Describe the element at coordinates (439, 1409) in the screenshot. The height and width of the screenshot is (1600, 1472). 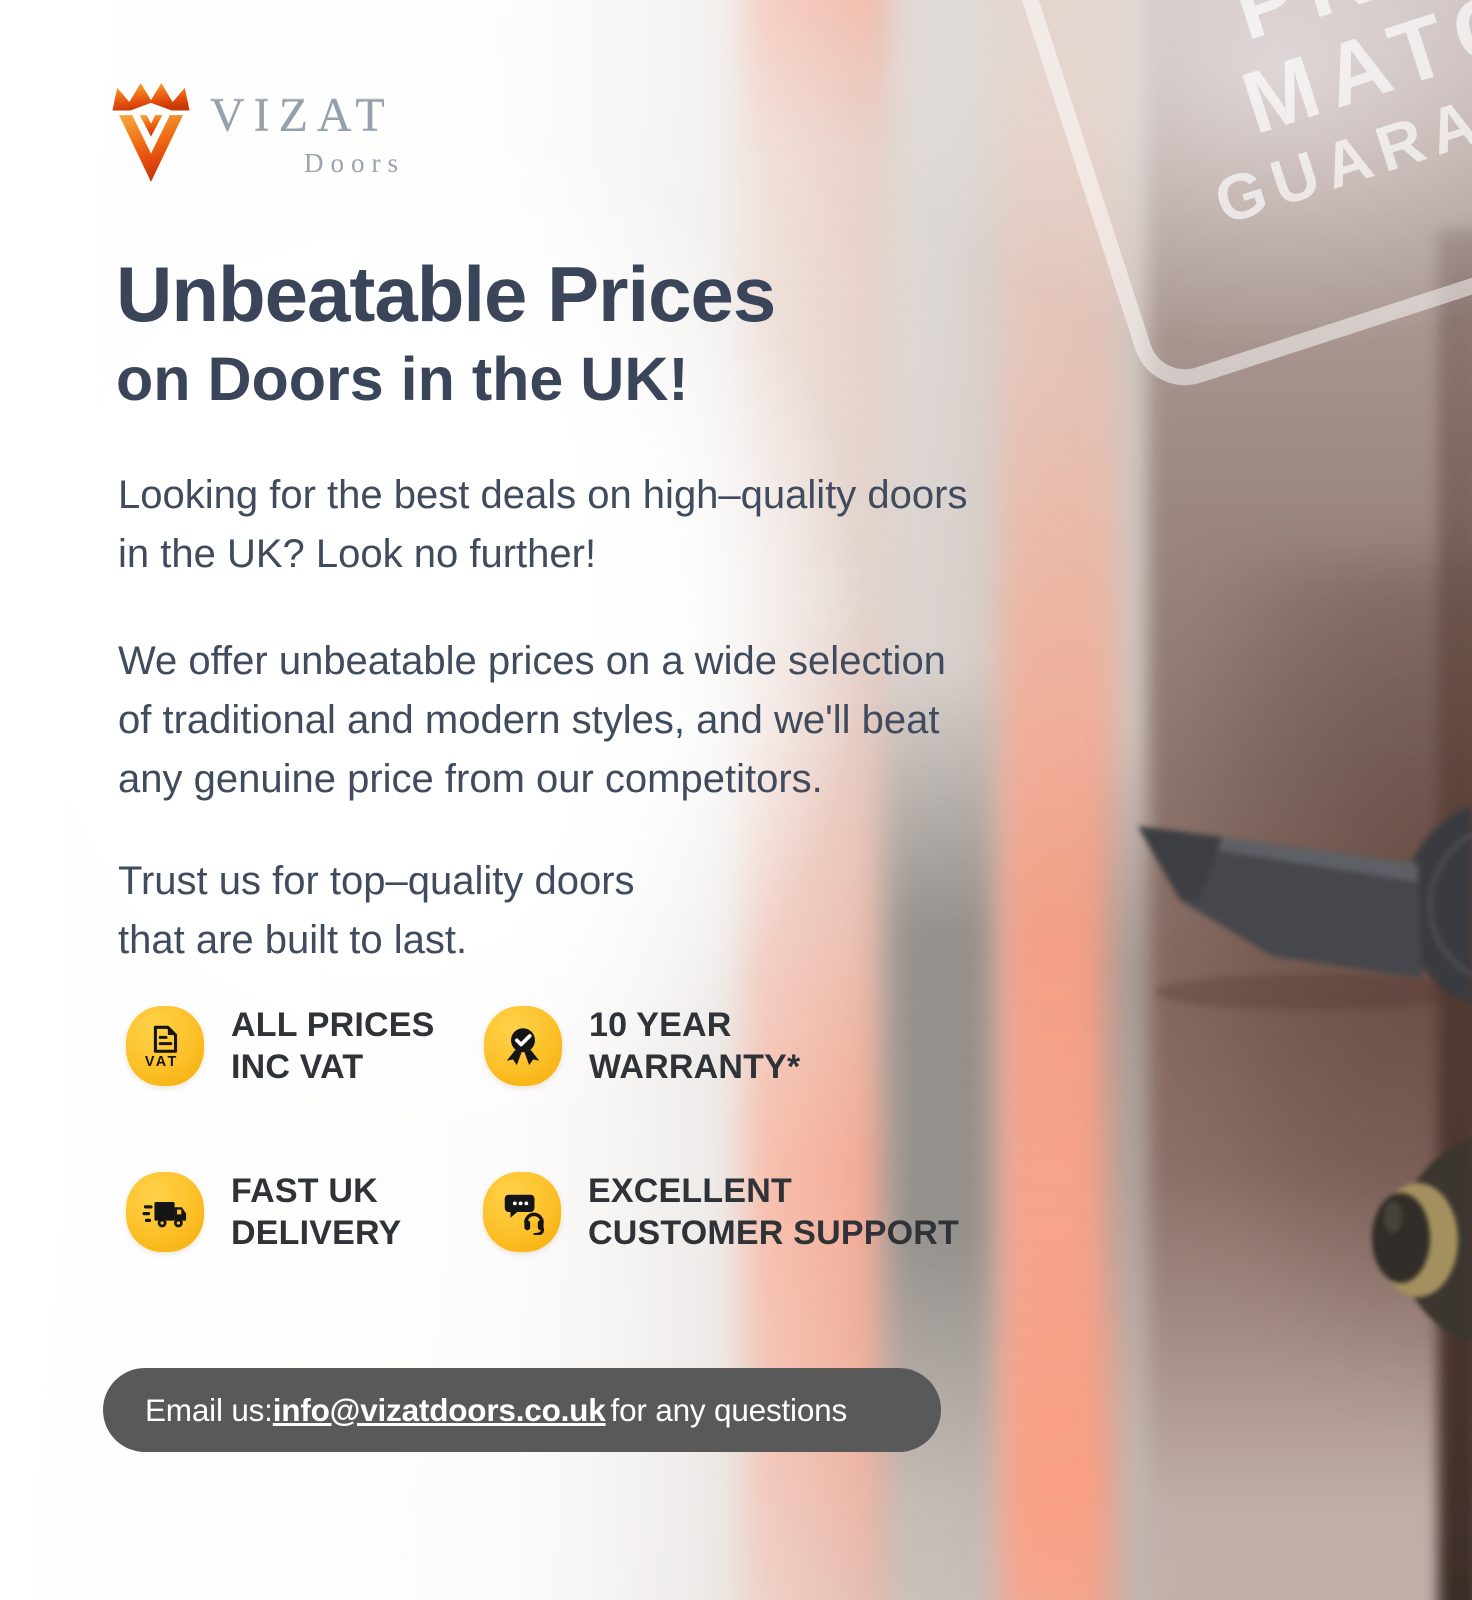
I see `email-link: info@vizatdoors.co.uk` at that location.